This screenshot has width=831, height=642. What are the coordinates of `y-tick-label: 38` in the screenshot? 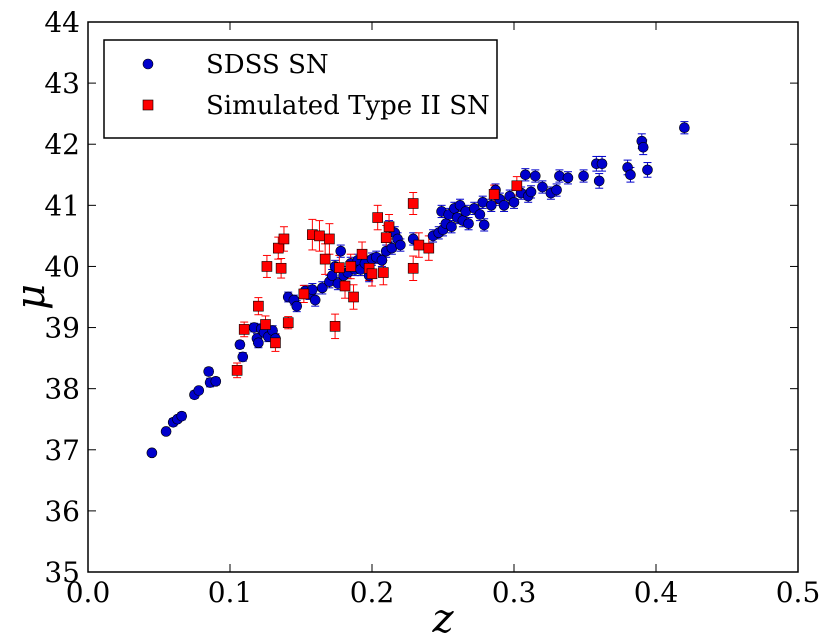 It's located at (62, 389).